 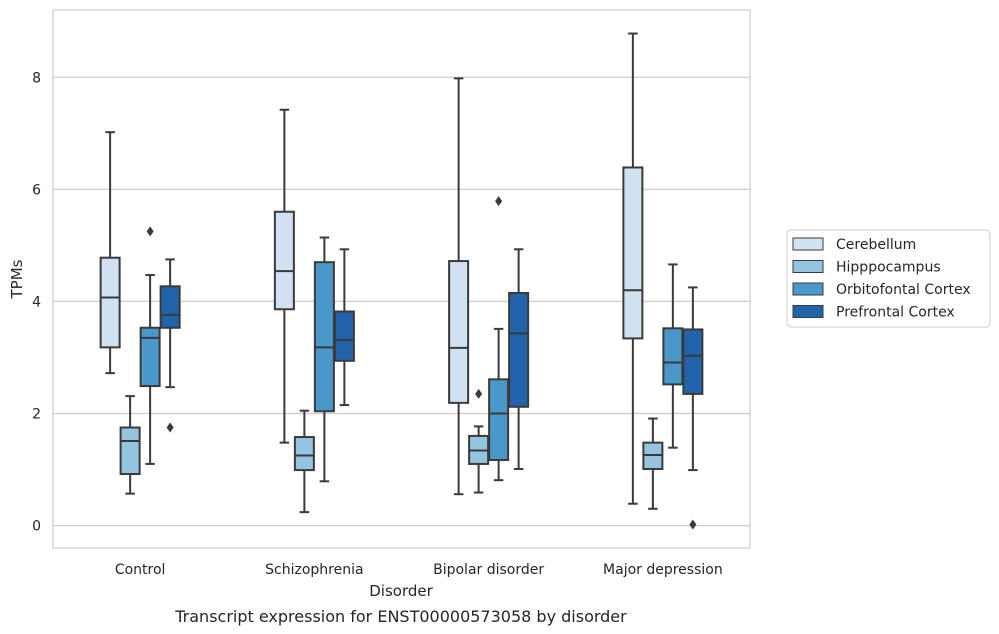 What do you see at coordinates (36, 190) in the screenshot?
I see `y-tick-label: 6` at bounding box center [36, 190].